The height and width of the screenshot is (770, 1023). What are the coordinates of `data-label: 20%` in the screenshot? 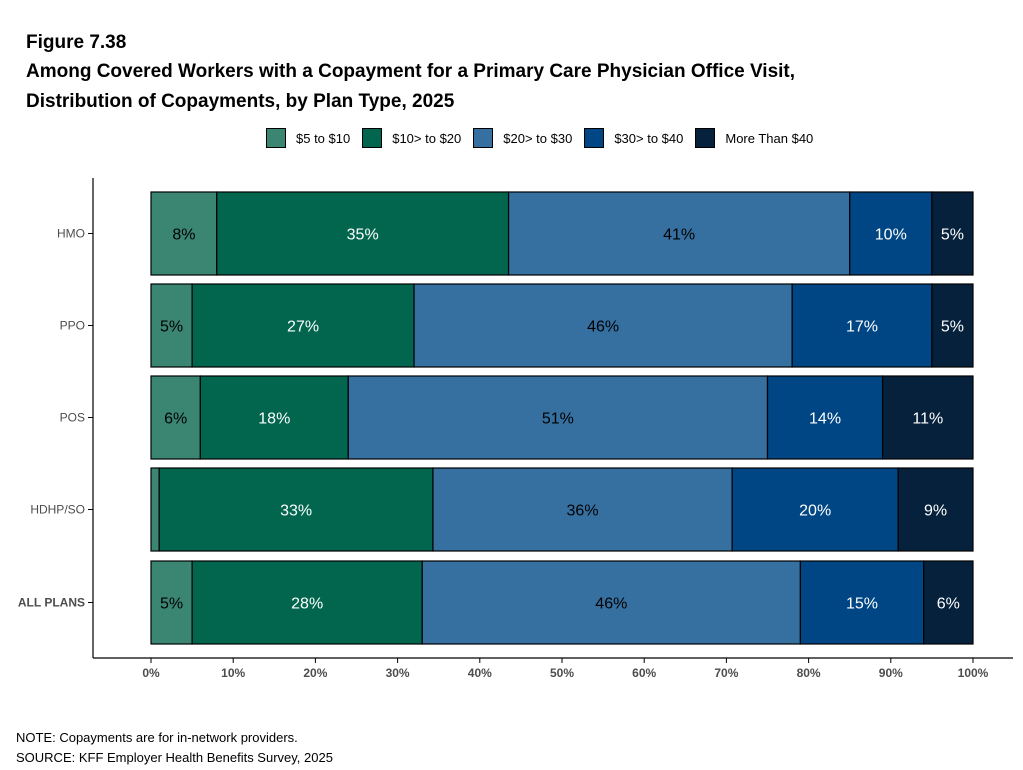 It's located at (815, 511).